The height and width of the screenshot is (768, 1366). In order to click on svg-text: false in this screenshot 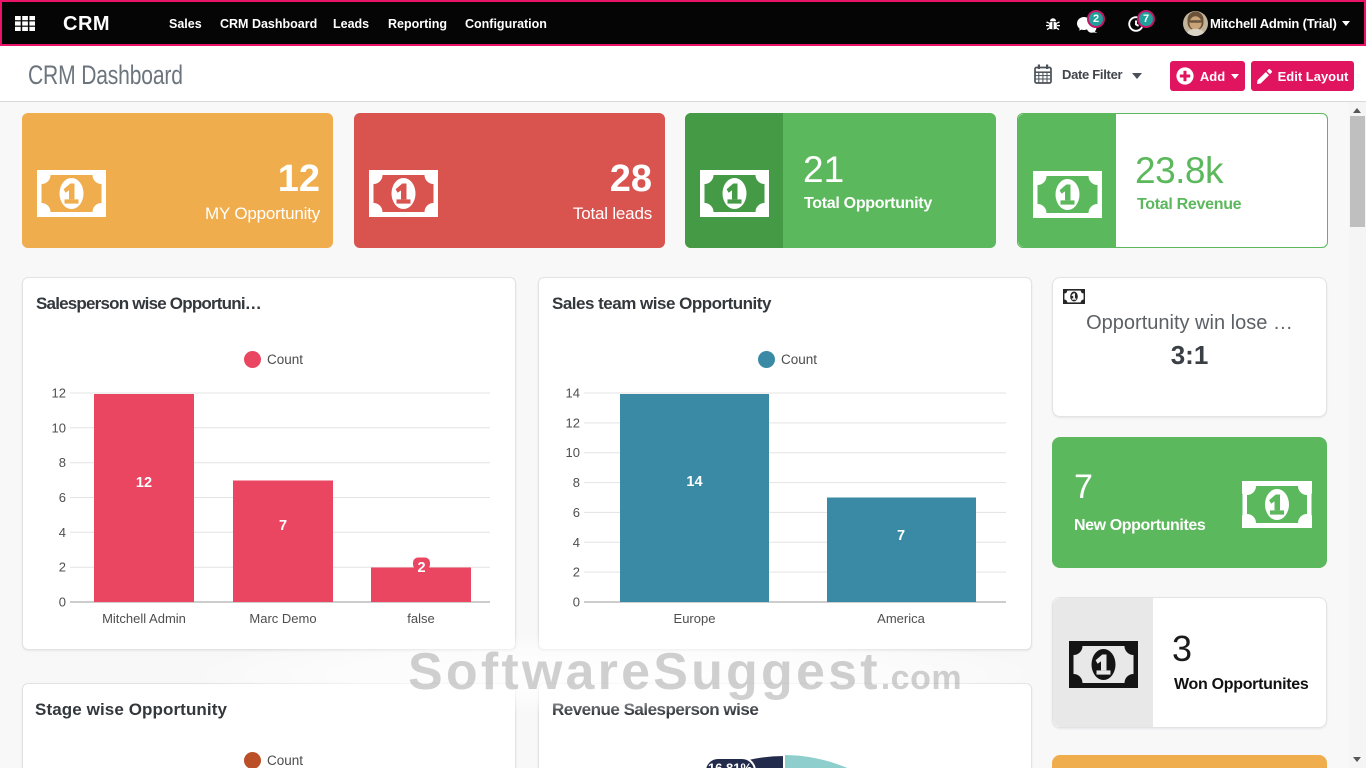, I will do `click(420, 618)`.